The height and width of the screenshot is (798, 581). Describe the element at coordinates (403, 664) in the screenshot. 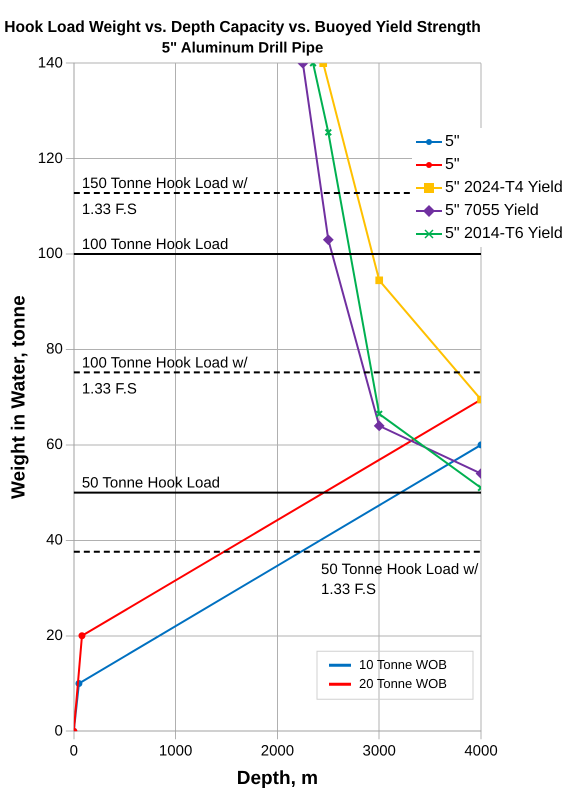

I see `annotation: 10 Tonne WOB` at that location.